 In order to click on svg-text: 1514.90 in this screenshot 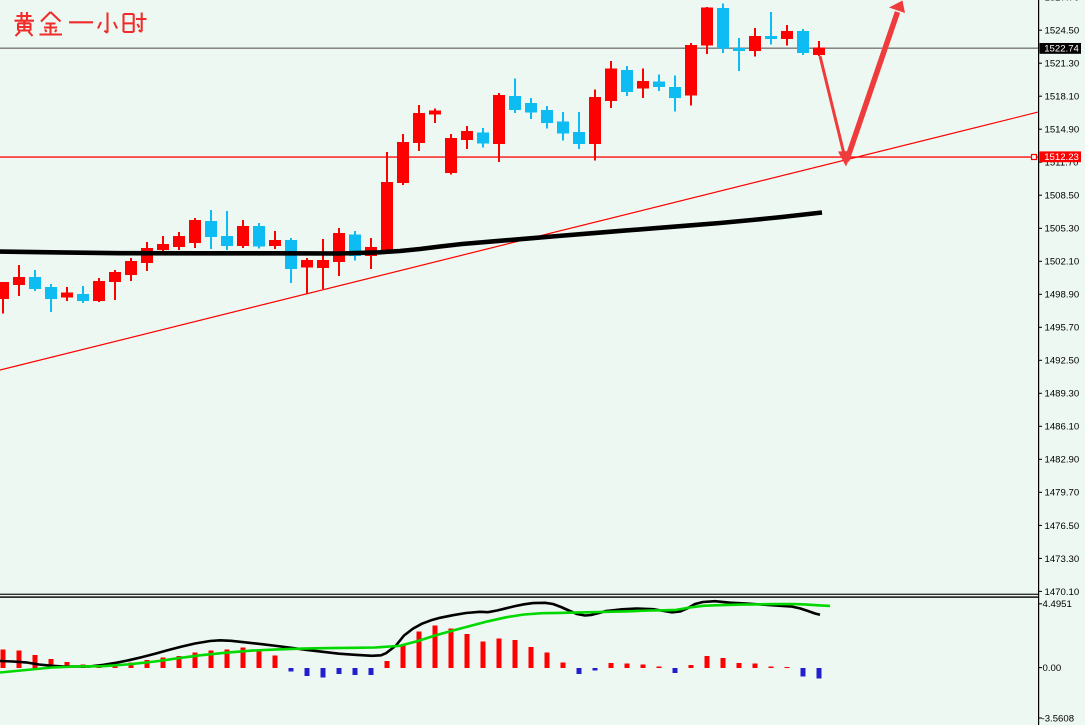, I will do `click(1062, 130)`.